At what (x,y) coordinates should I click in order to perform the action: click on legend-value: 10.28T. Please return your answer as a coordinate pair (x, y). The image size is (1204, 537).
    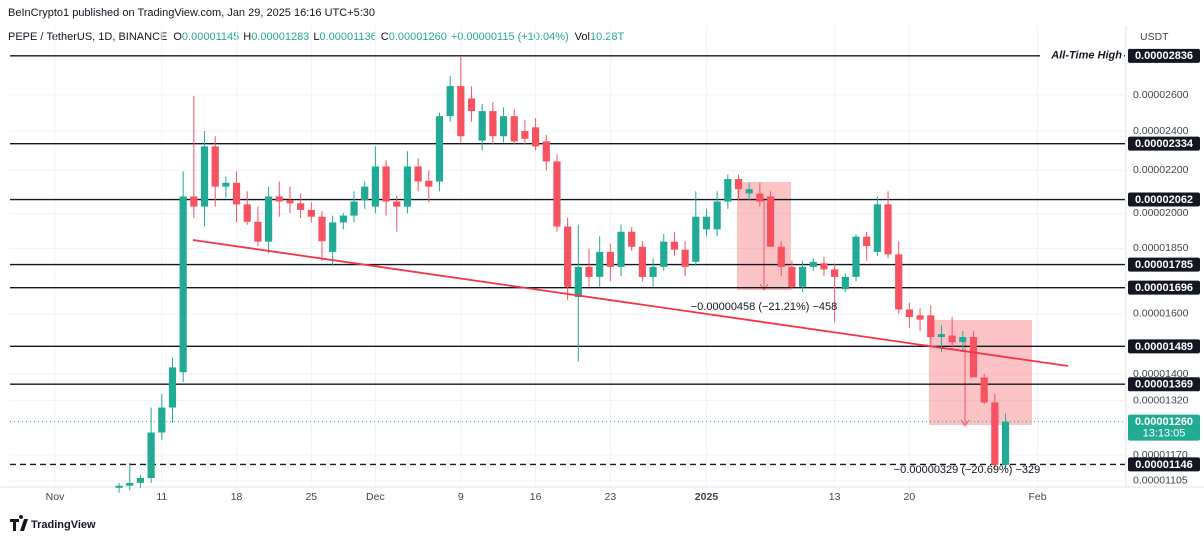
    Looking at the image, I should click on (607, 37).